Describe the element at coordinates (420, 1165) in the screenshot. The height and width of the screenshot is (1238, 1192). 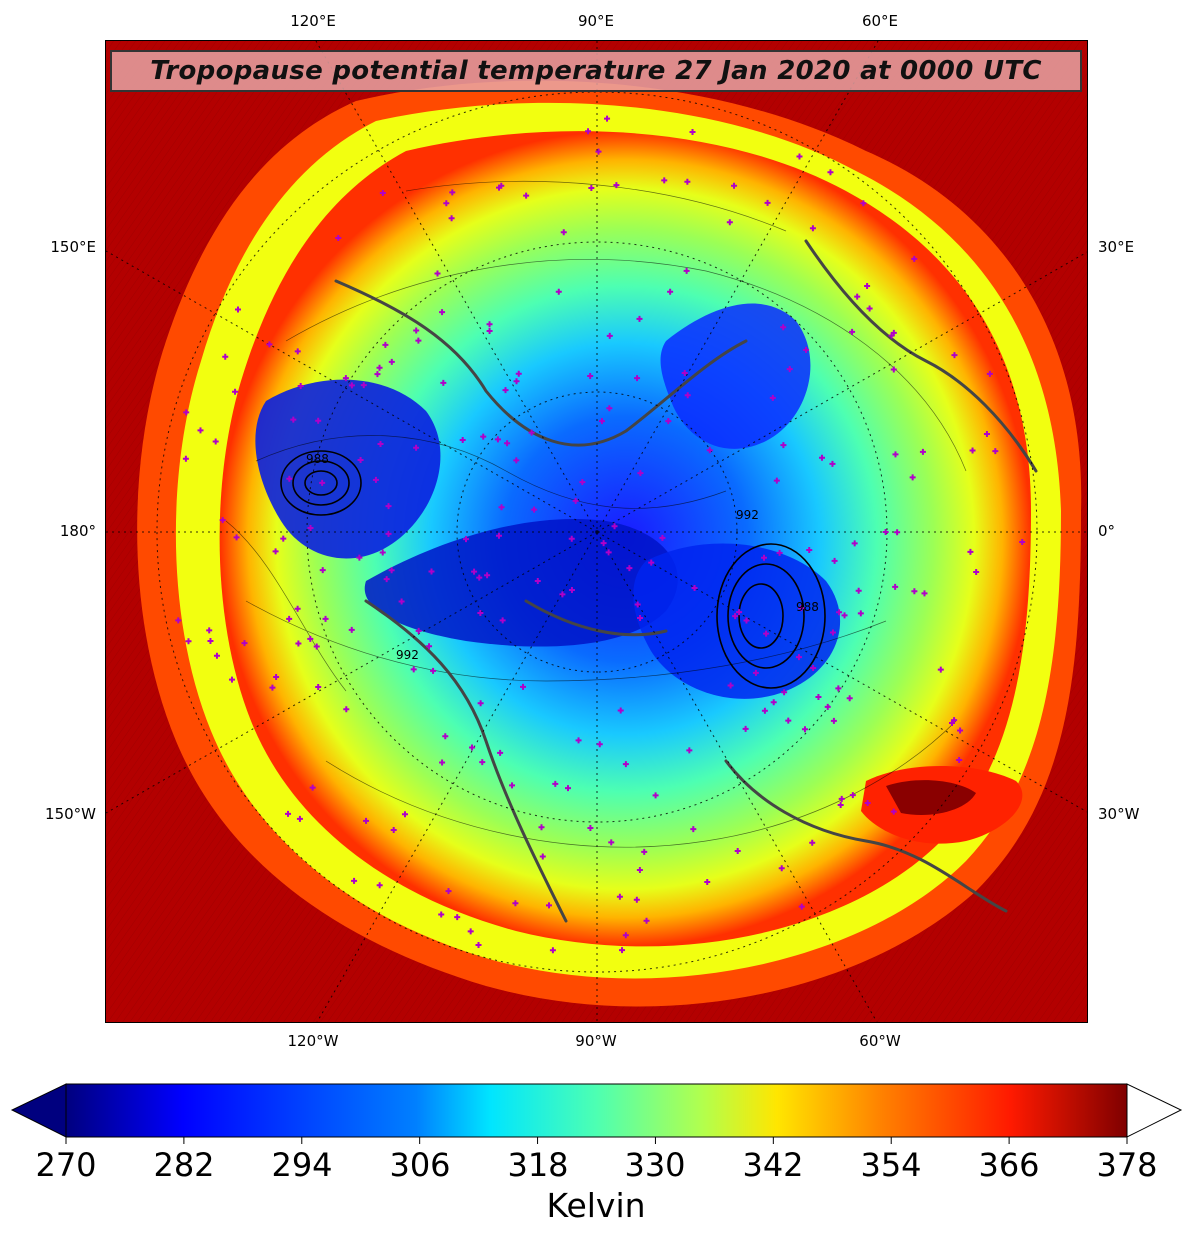
I see `colorbar-tick-label: 306` at that location.